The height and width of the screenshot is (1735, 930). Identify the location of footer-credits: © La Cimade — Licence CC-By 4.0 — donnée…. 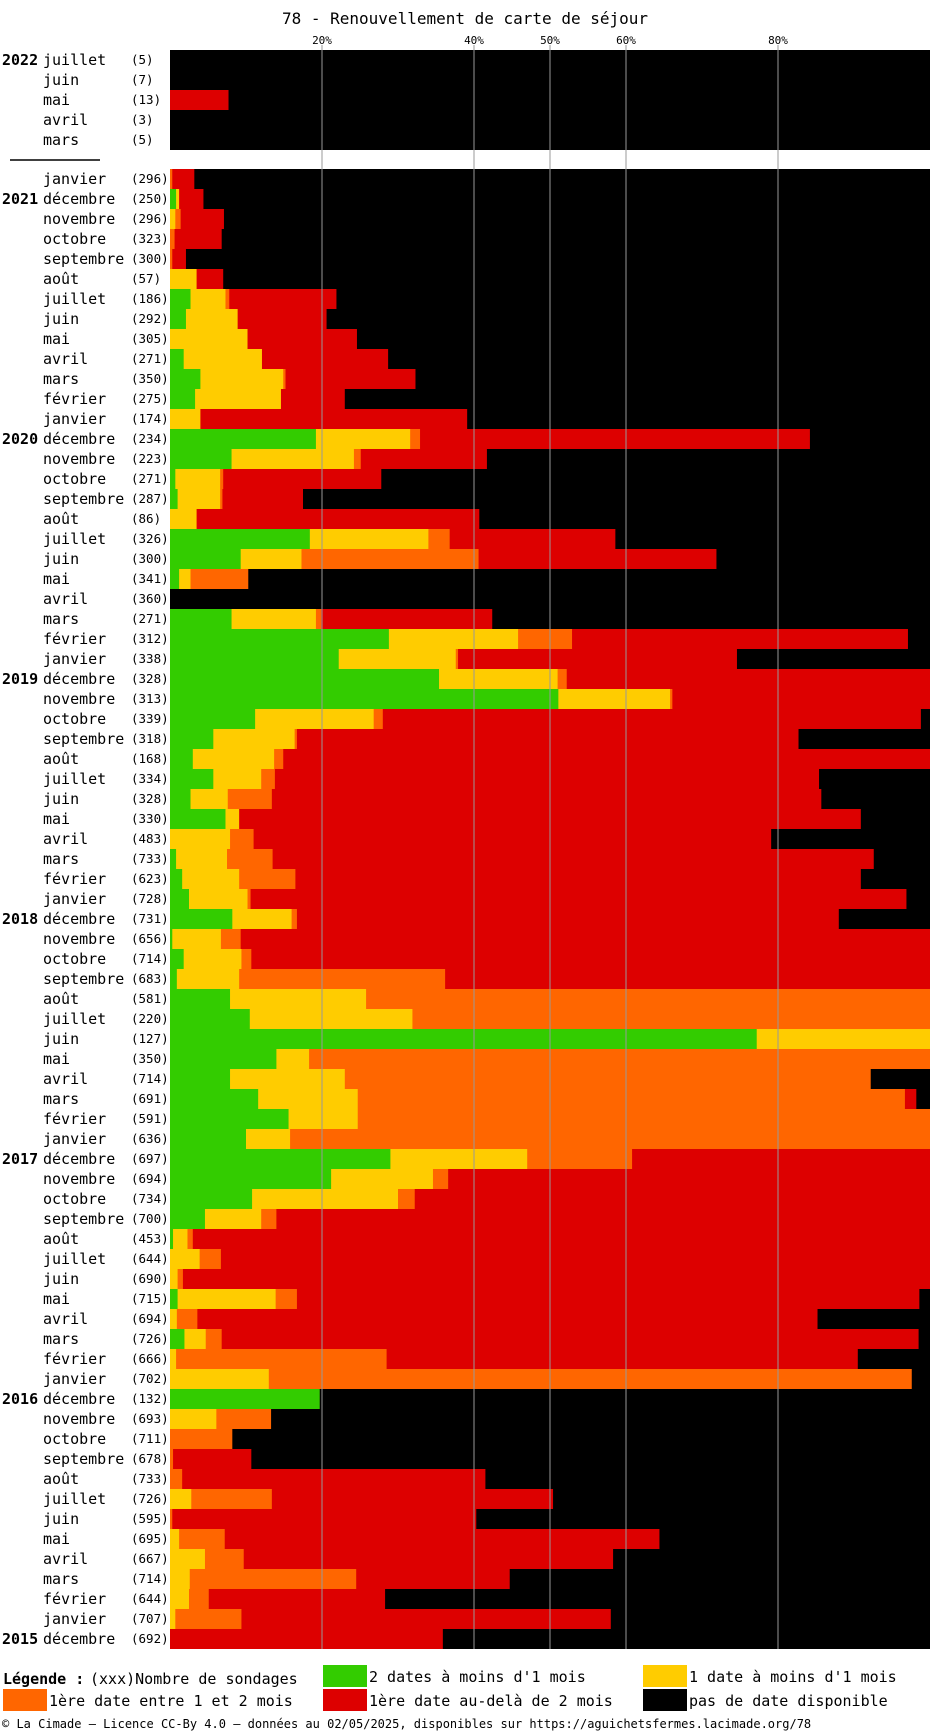
(407, 1724).